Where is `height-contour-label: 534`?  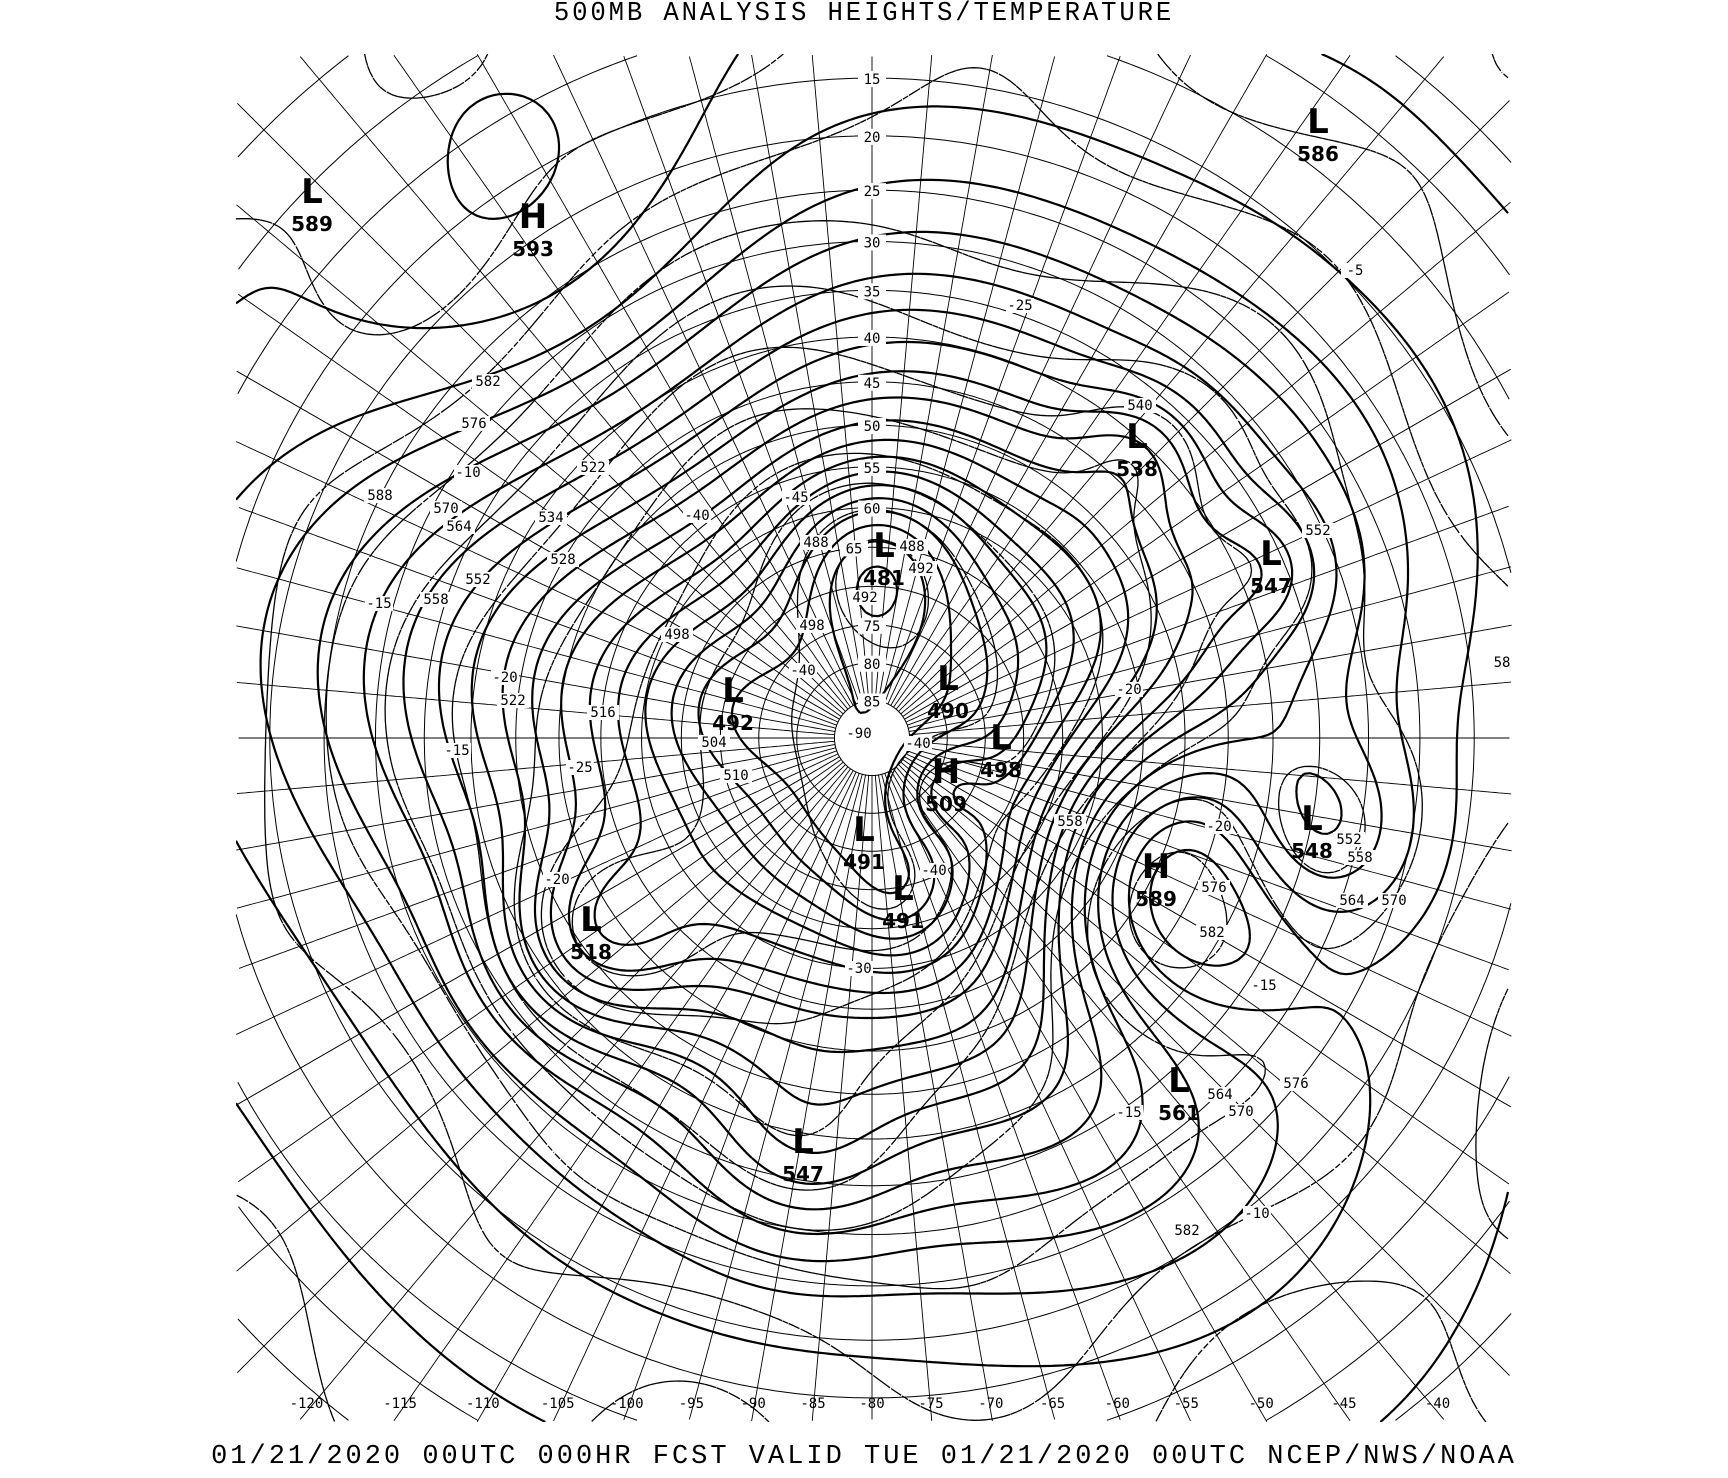 height-contour-label: 534 is located at coordinates (550, 518).